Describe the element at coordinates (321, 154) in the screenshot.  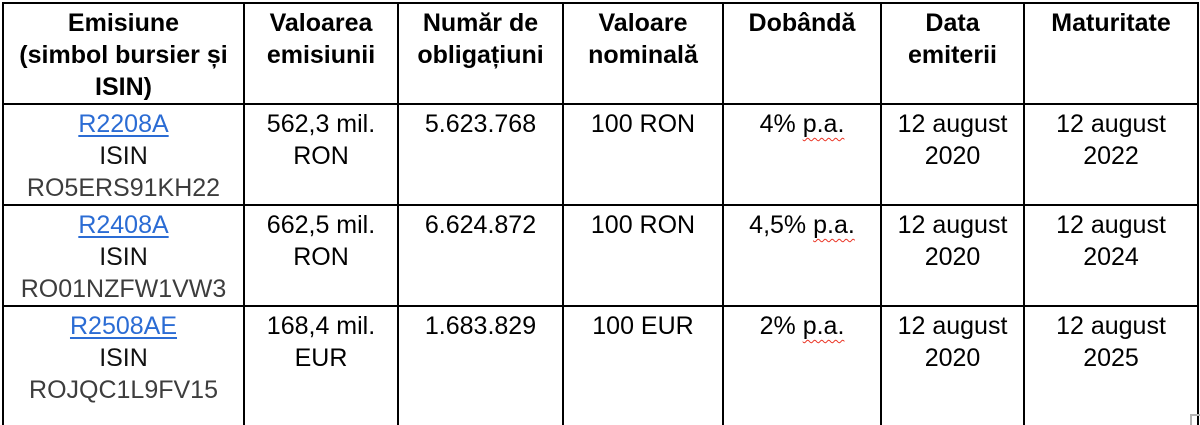
I see `issue-value-cell: 562,3 mil. RON` at that location.